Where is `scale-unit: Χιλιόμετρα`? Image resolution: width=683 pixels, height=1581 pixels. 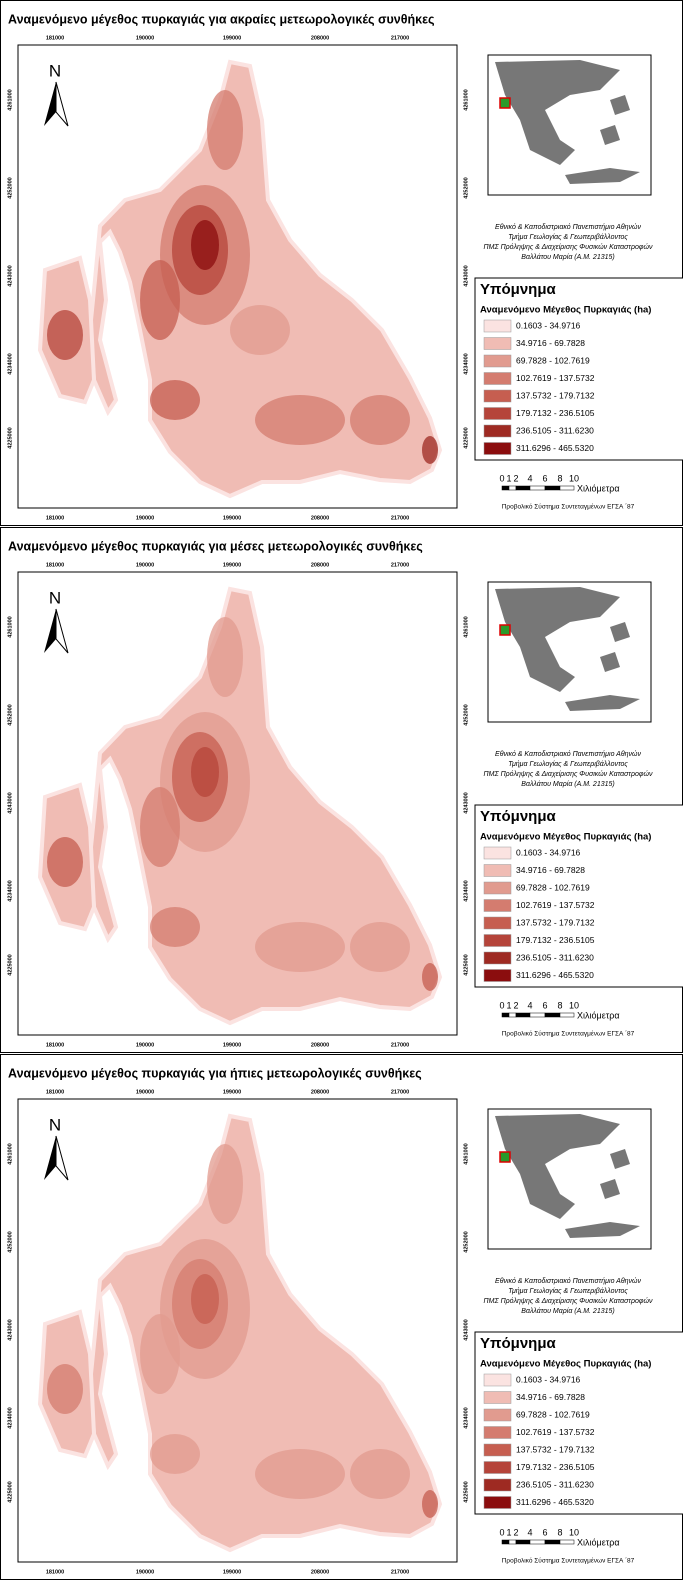
scale-unit: Χιλιόμετρα is located at coordinates (598, 1542).